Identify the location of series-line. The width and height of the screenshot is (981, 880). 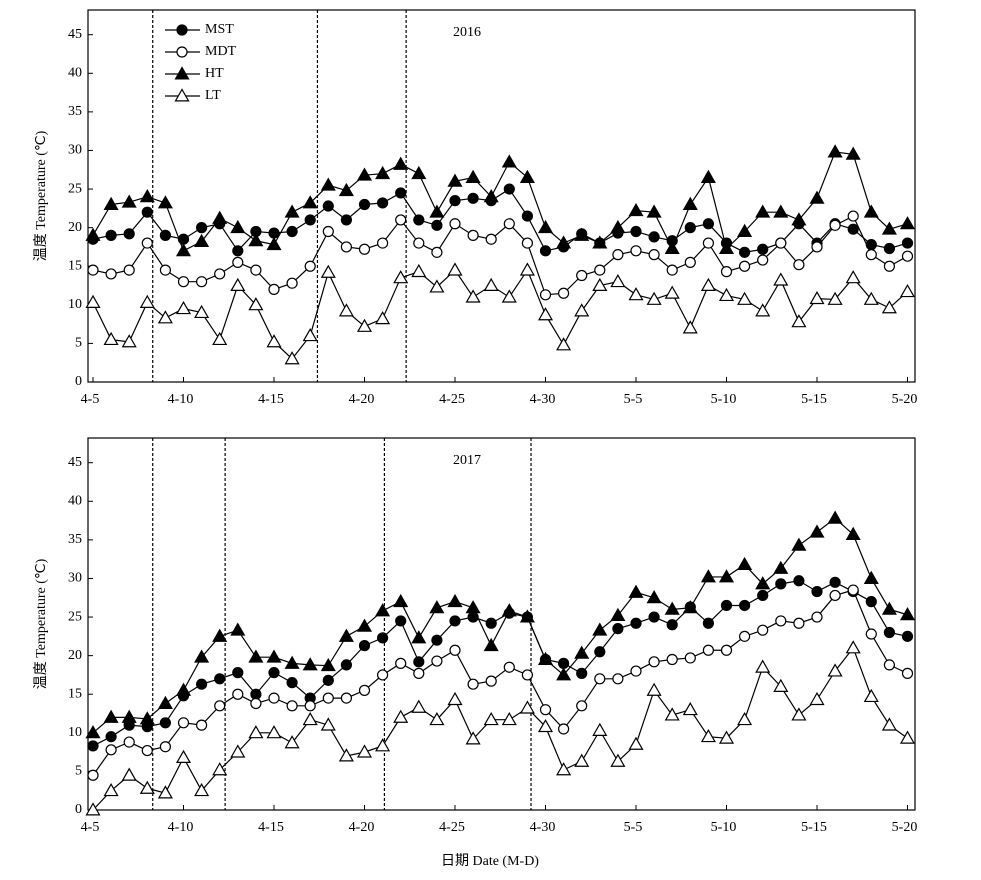
(500, 201).